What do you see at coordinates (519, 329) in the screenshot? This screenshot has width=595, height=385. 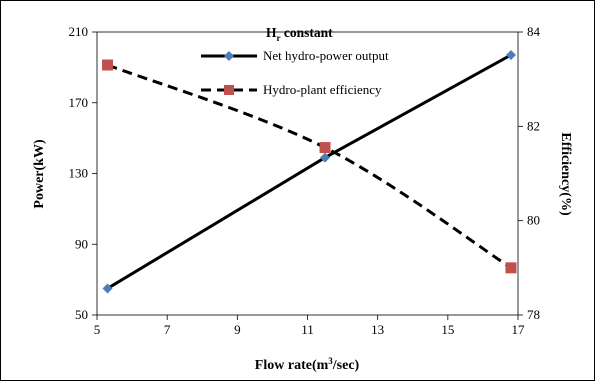 I see `x-tick-label: 17` at bounding box center [519, 329].